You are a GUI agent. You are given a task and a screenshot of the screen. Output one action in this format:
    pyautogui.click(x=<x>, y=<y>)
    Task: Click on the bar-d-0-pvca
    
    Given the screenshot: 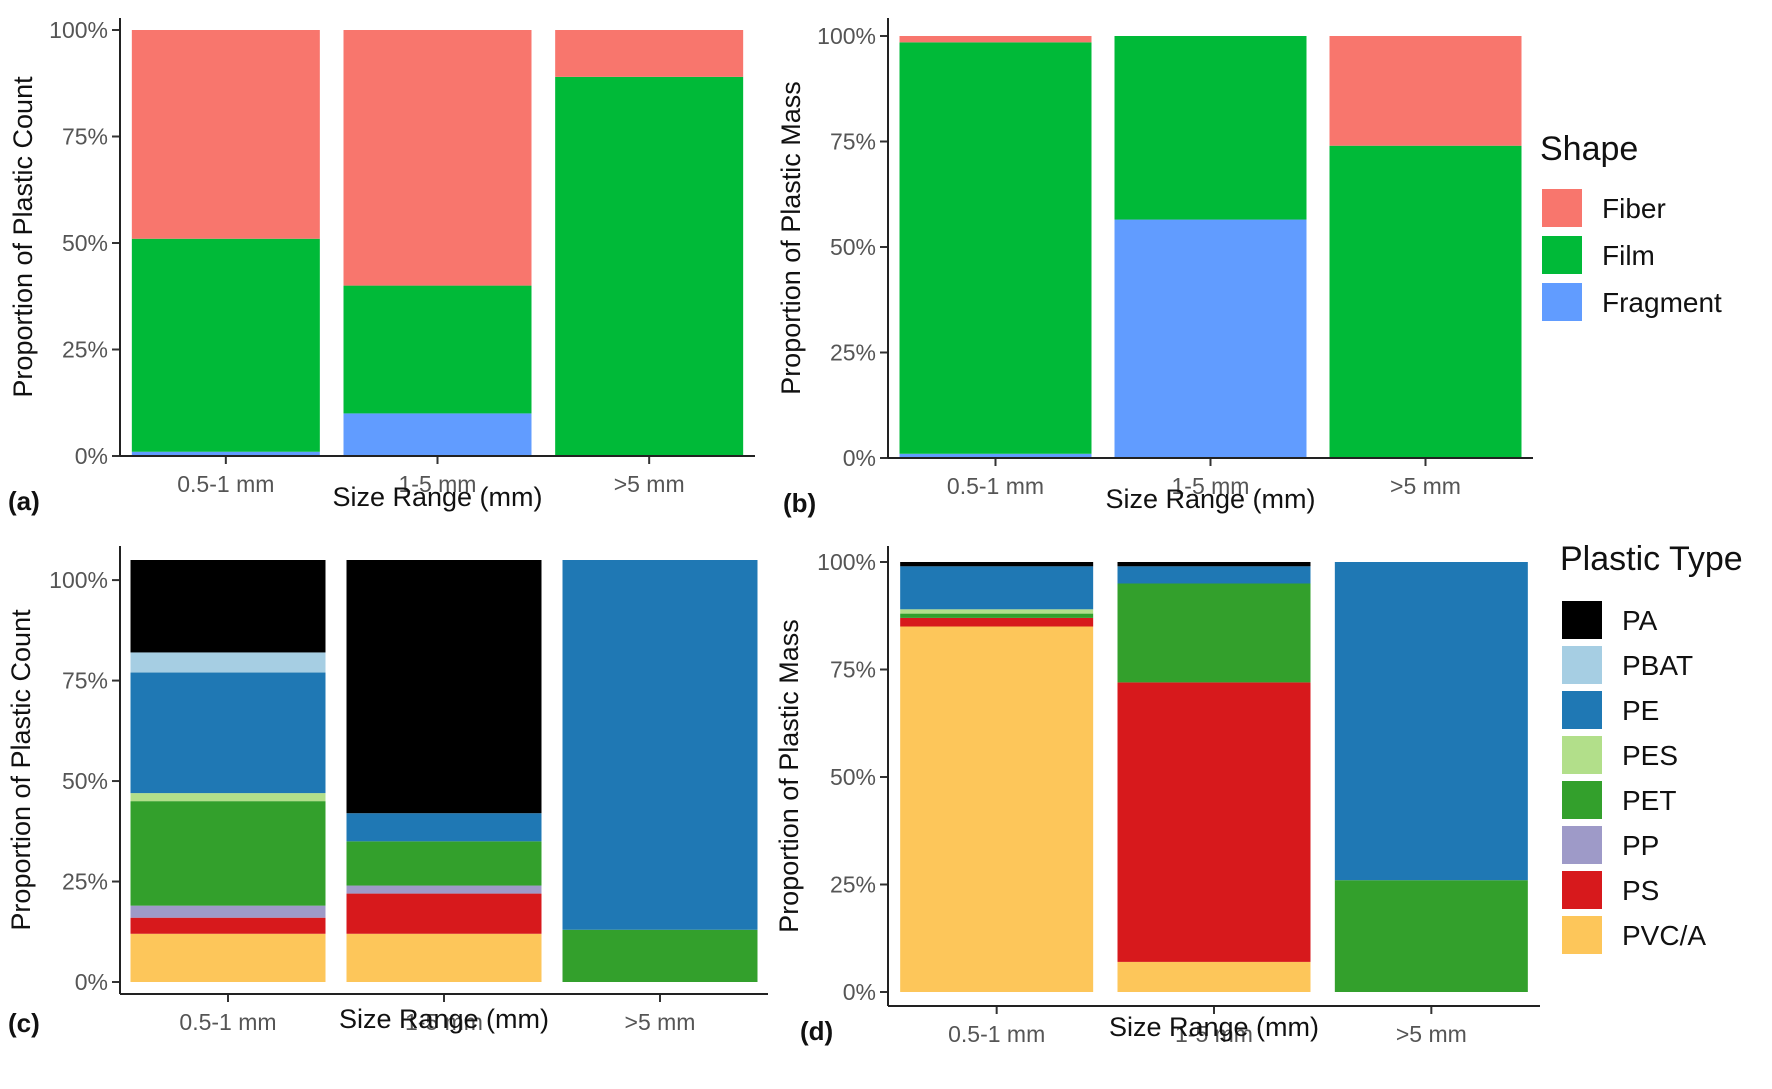 What is the action you would take?
    pyautogui.click(x=997, y=809)
    